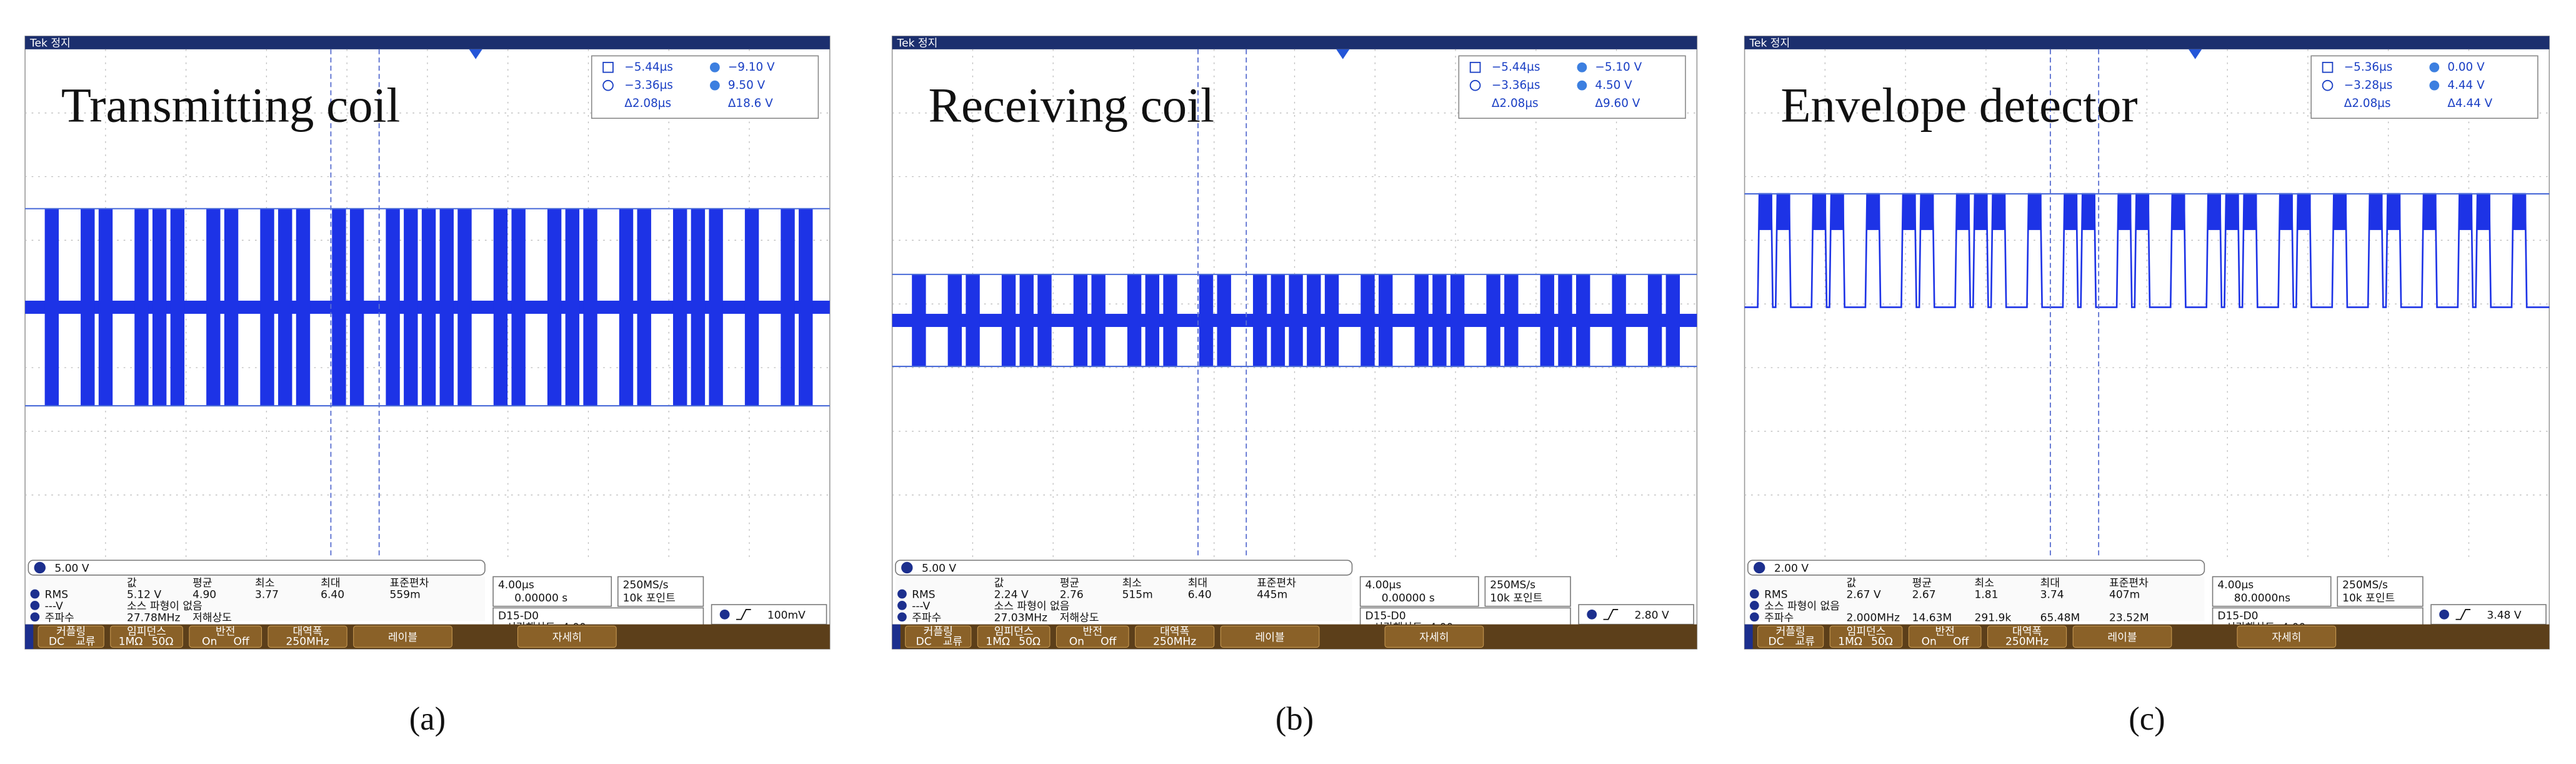 The width and height of the screenshot is (2576, 764). I want to click on cursor-volt: 9.50 V, so click(747, 85).